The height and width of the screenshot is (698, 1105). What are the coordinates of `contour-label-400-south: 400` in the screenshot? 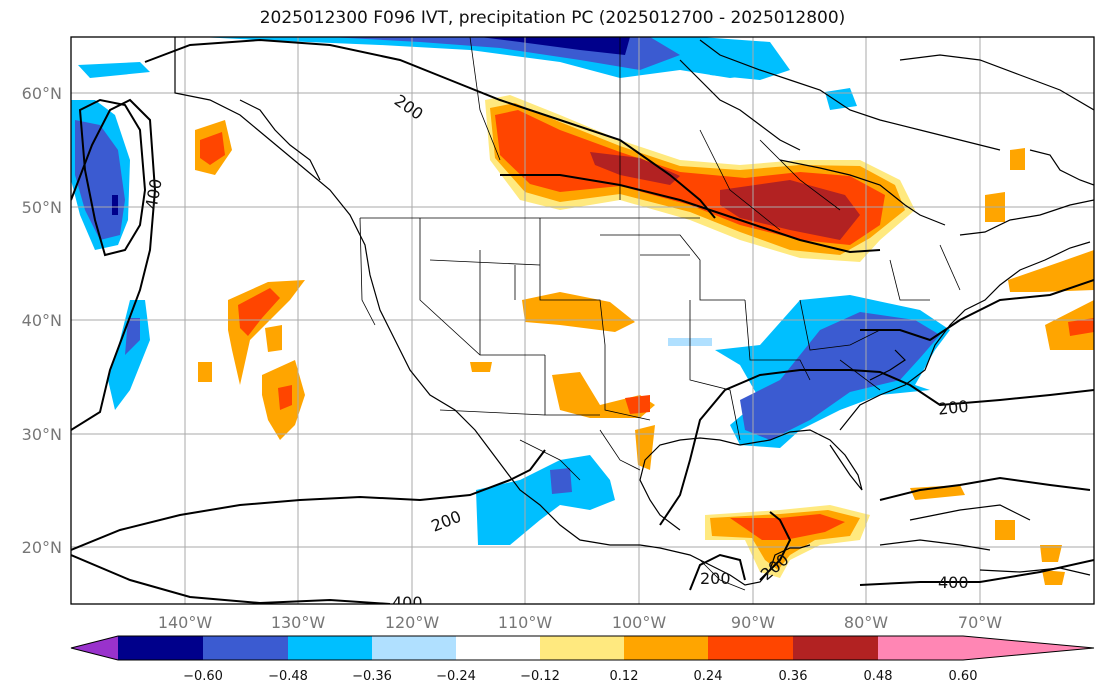 It's located at (407, 602).